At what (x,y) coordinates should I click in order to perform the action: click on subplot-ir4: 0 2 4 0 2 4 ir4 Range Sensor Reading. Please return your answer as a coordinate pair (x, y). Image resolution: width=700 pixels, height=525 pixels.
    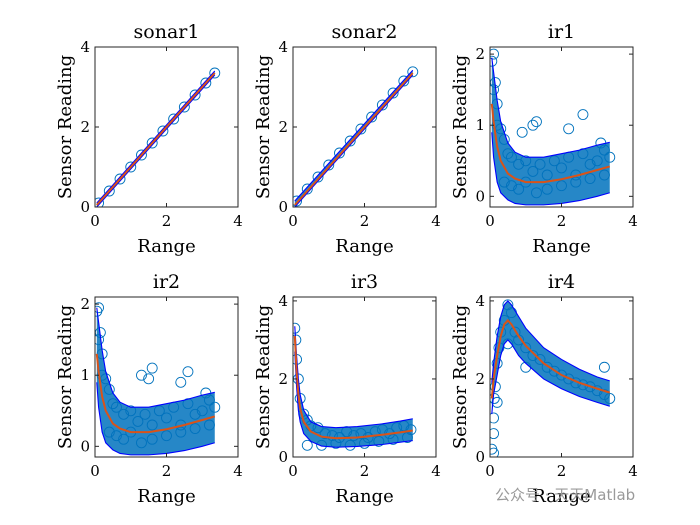
    Looking at the image, I should click on (544, 389).